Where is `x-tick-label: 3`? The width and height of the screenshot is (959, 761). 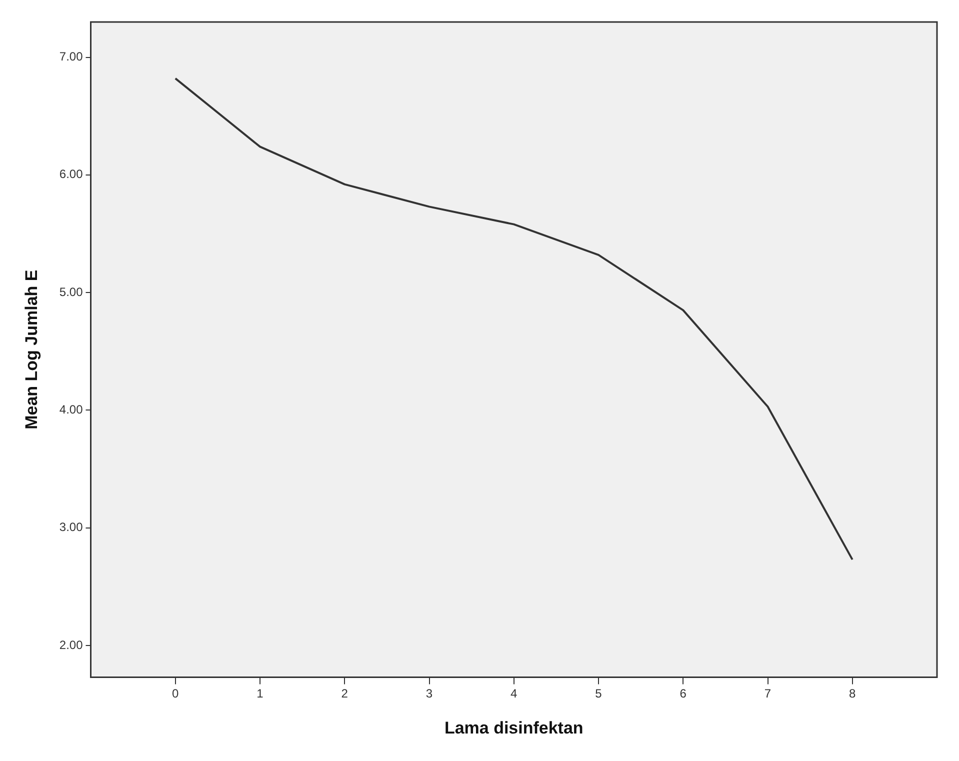 x-tick-label: 3 is located at coordinates (429, 693).